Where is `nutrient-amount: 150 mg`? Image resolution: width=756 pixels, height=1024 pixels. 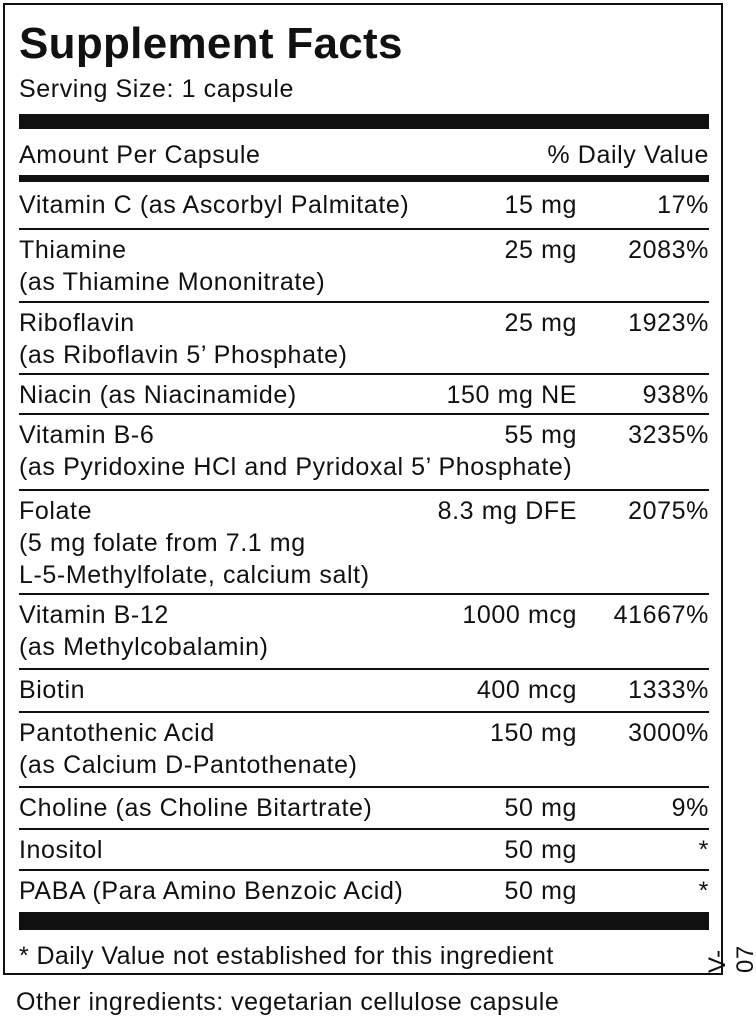 nutrient-amount: 150 mg is located at coordinates (533, 733).